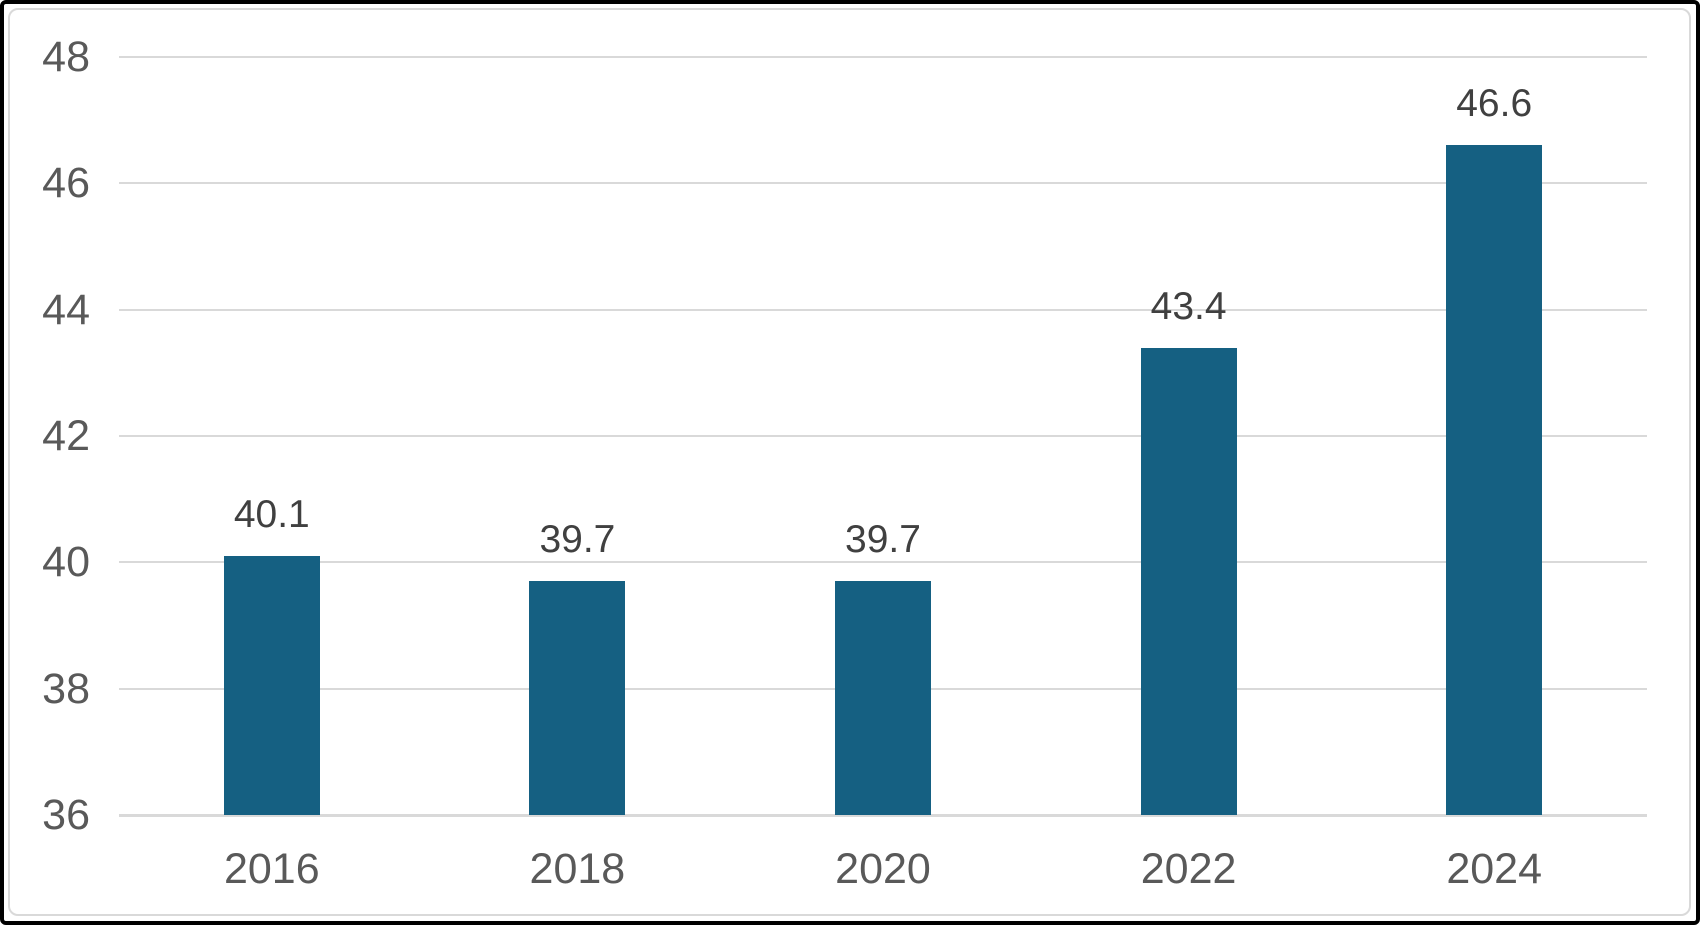  What do you see at coordinates (577, 698) in the screenshot?
I see `bar-2018` at bounding box center [577, 698].